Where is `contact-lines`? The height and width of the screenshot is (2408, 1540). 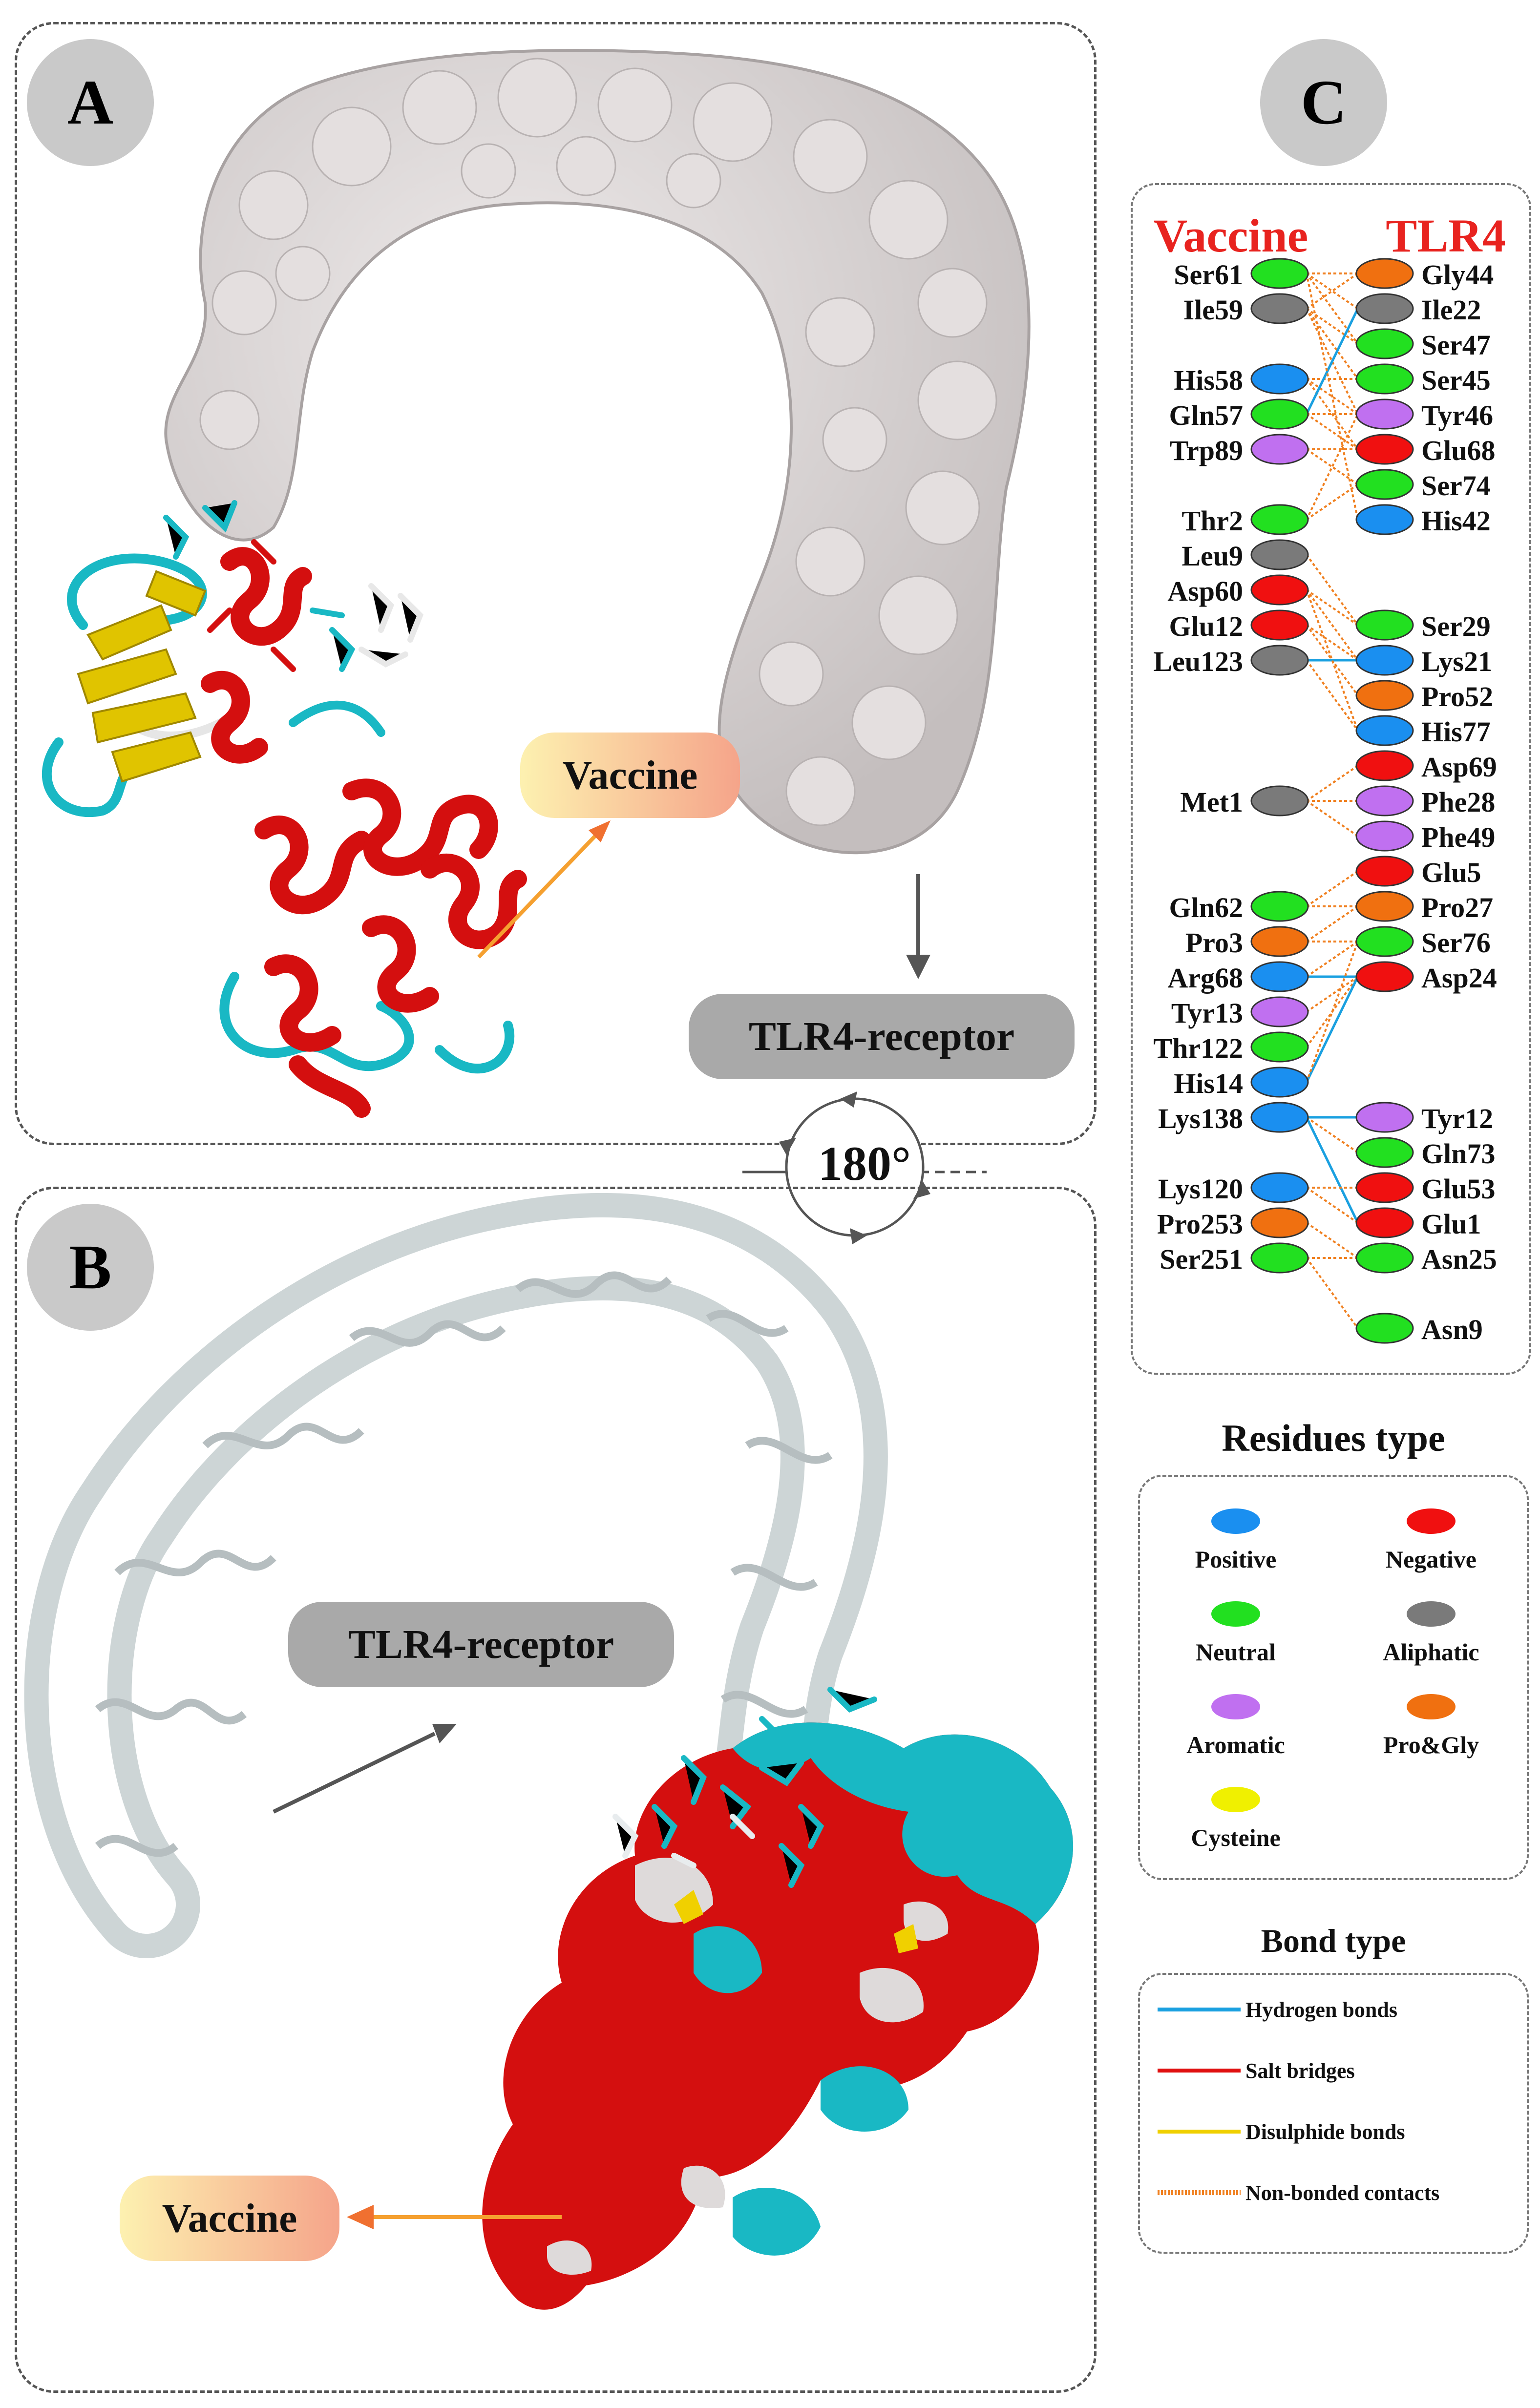 contact-lines is located at coordinates (1332, 800).